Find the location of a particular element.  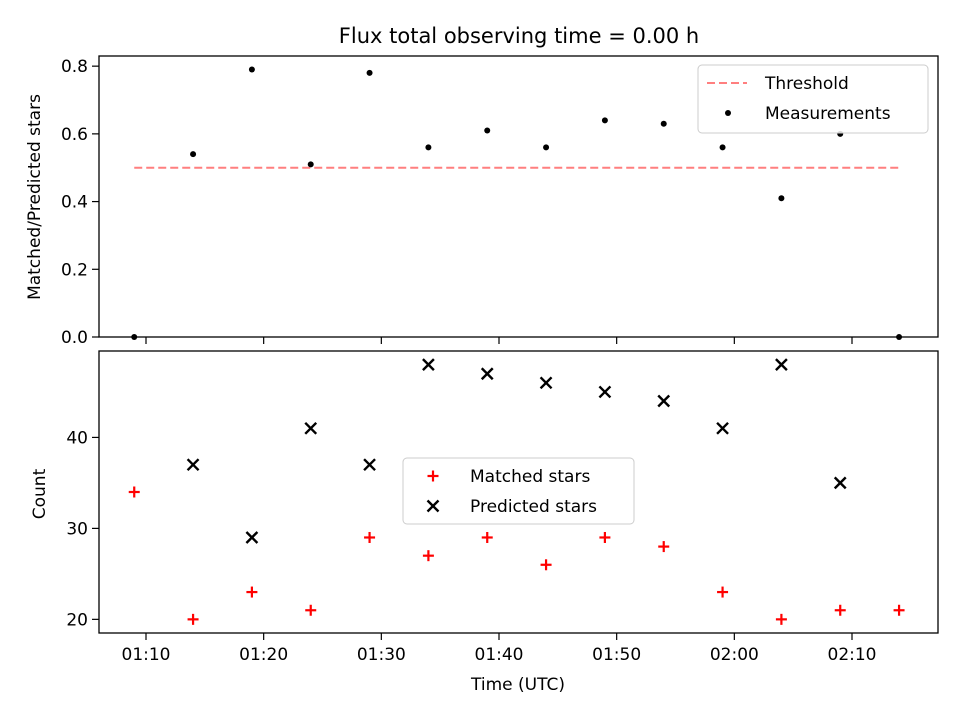

top-legend-box is located at coordinates (813, 99).